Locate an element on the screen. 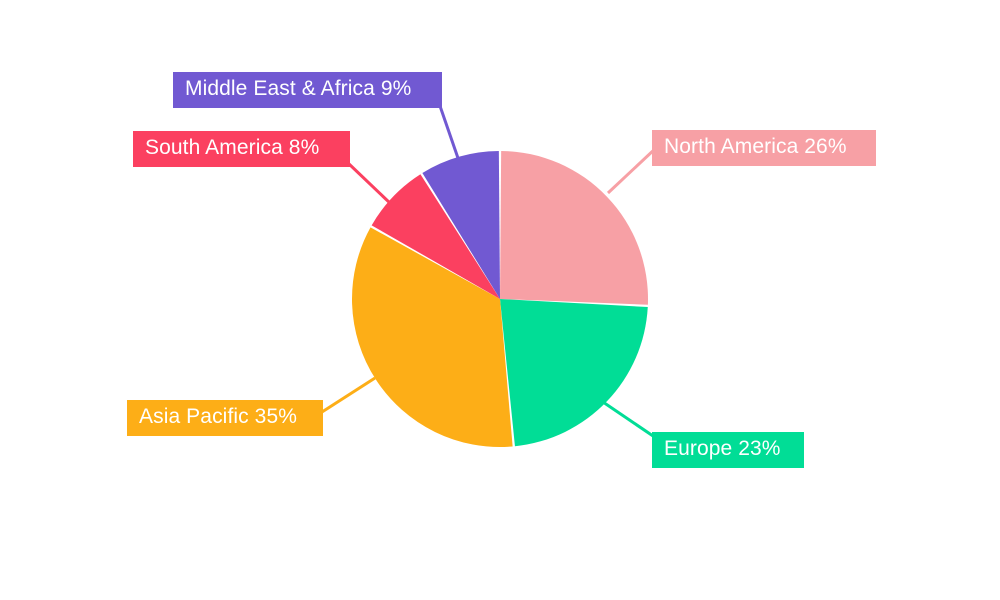 The image size is (1000, 600). pie-slice-asia-pacific is located at coordinates (432, 337).